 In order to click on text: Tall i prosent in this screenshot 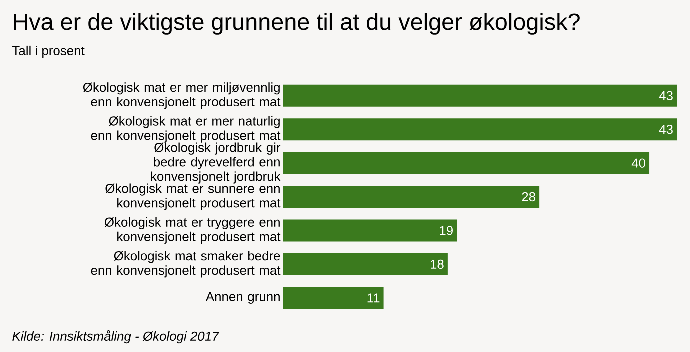, I will do `click(48, 52)`.